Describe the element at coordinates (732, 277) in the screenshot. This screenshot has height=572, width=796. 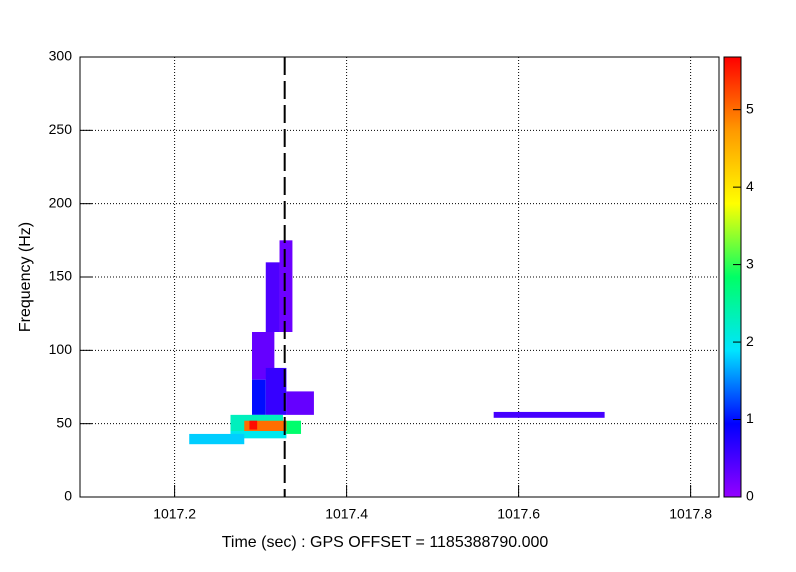
I see `color-bar` at that location.